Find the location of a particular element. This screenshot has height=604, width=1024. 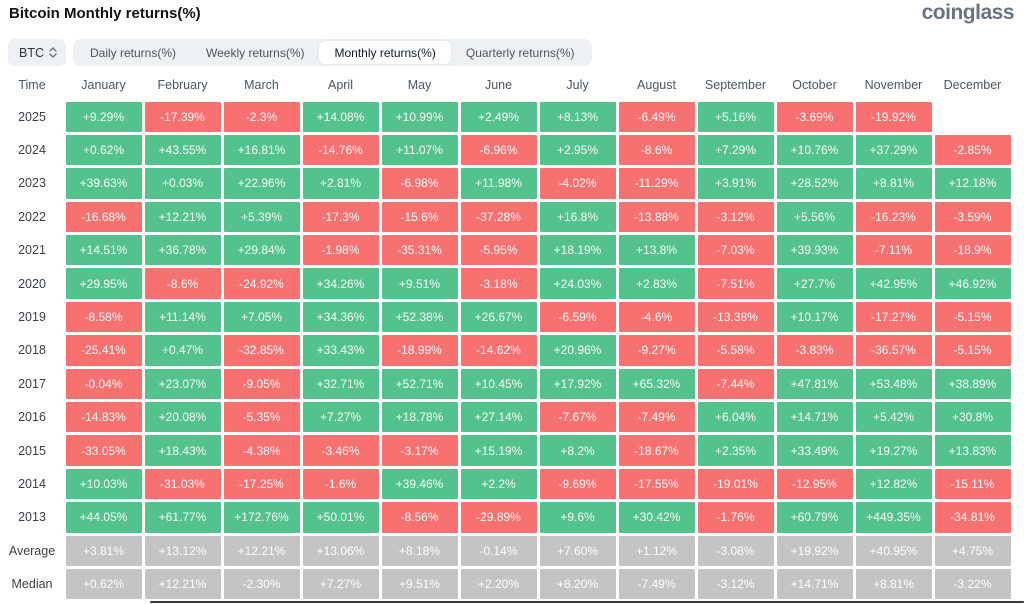

return-cell: +24.03% is located at coordinates (577, 283).